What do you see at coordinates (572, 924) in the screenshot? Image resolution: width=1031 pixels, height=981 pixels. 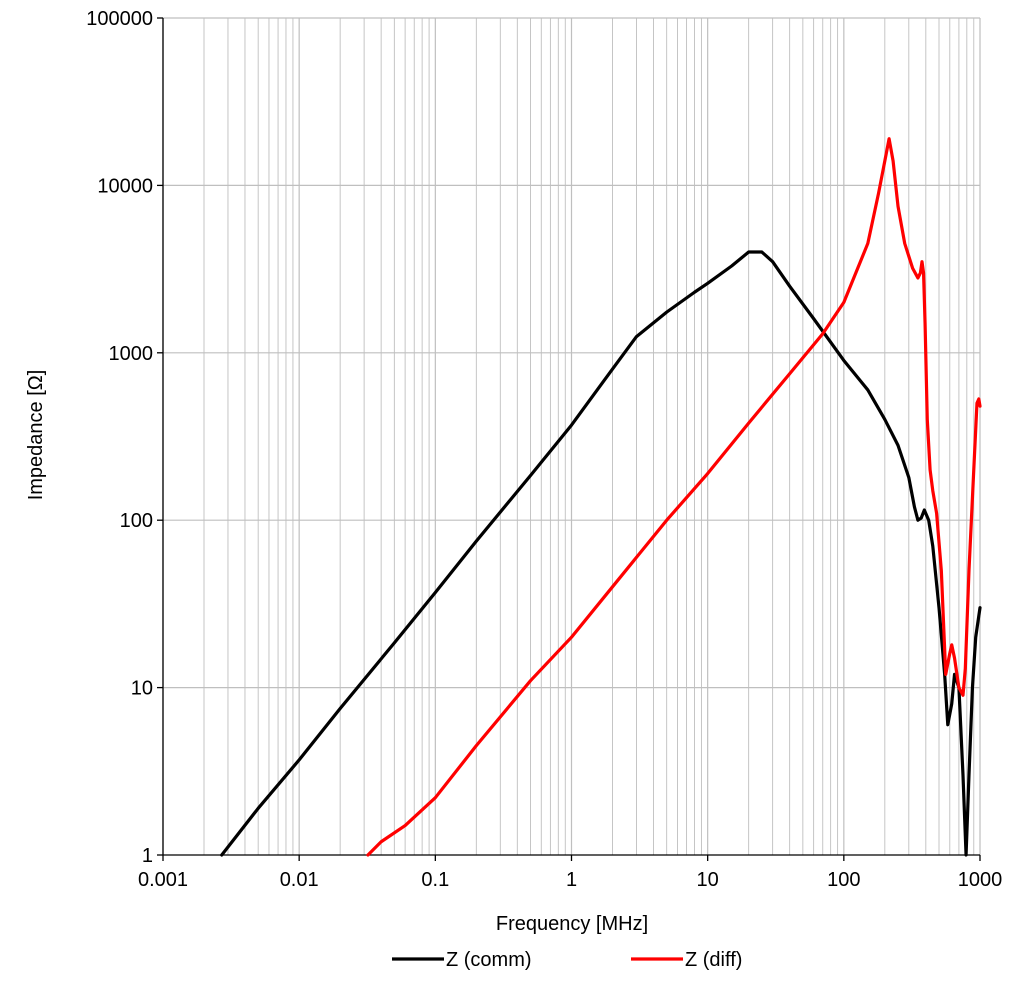 I see `x-axis-title: Frequency [MHz]` at bounding box center [572, 924].